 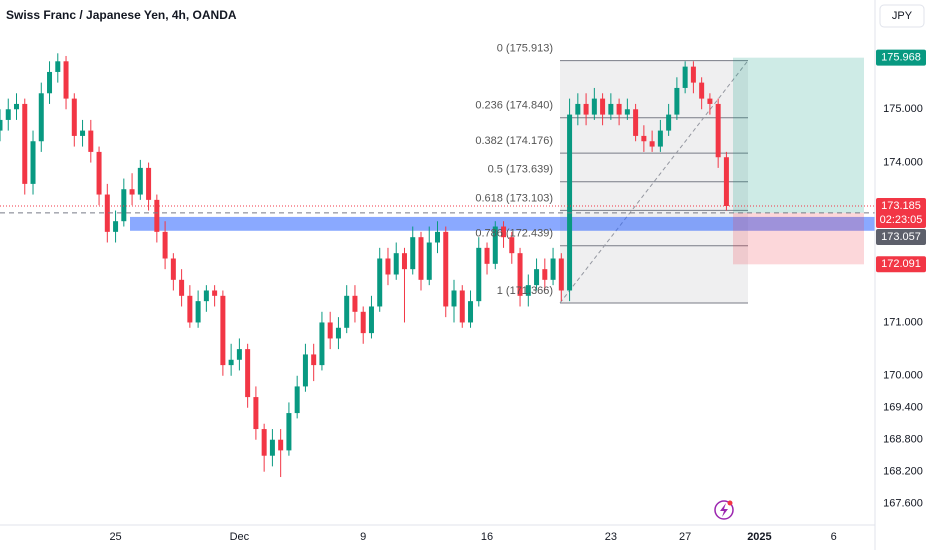 What do you see at coordinates (901, 220) in the screenshot?
I see `countdown-label: 02:23:05` at bounding box center [901, 220].